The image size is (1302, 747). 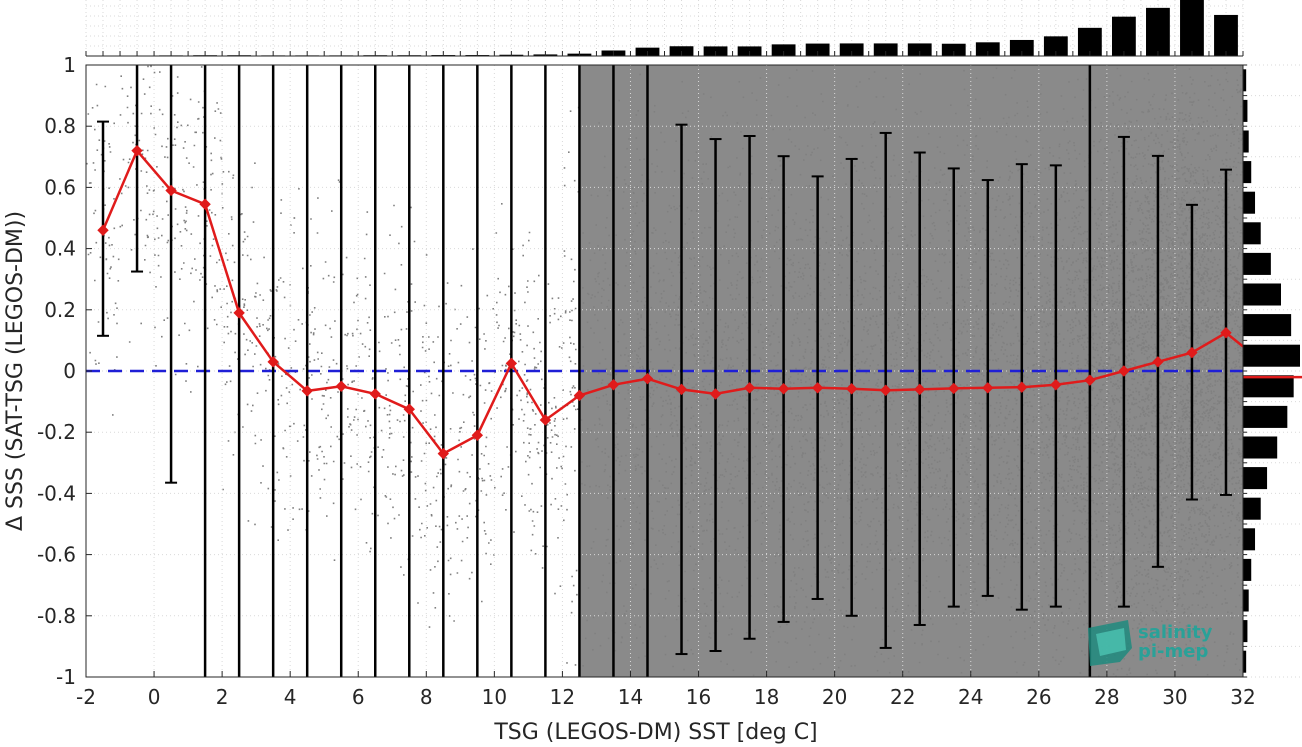 What do you see at coordinates (494, 697) in the screenshot?
I see `x-tick-label: 10` at bounding box center [494, 697].